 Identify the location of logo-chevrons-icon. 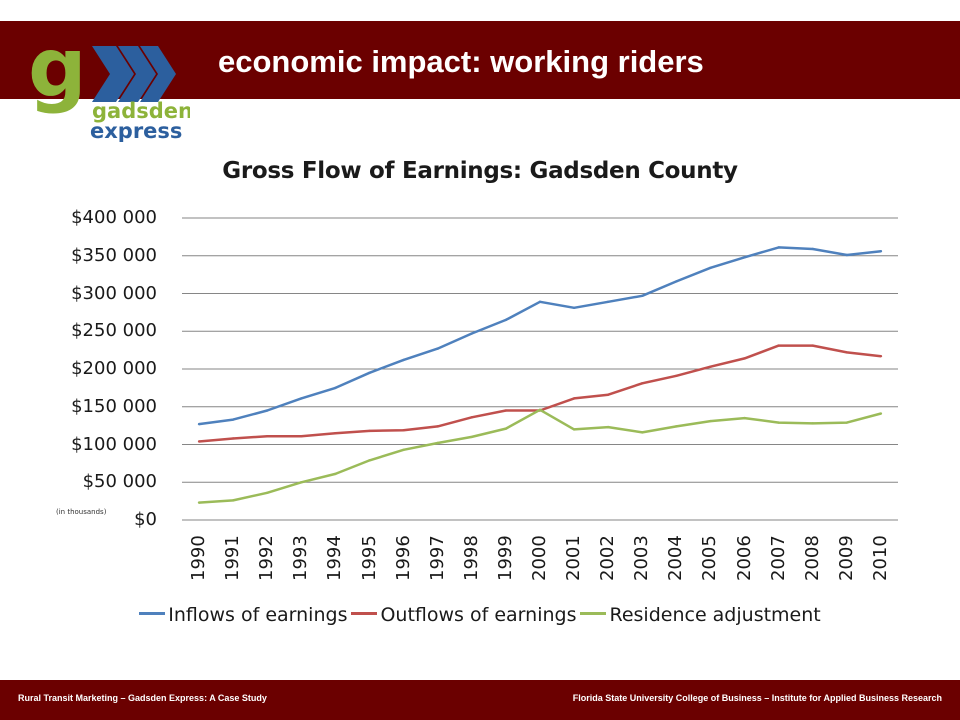
(134, 74).